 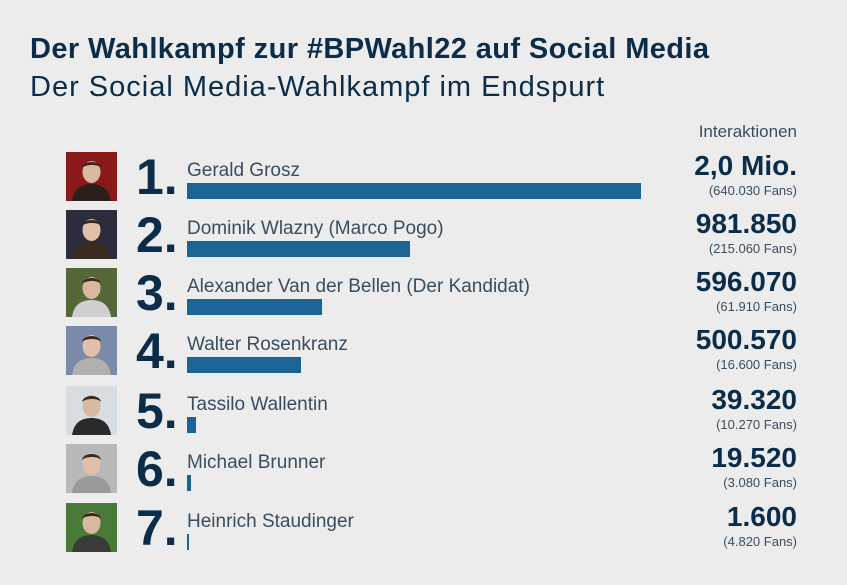 I want to click on fans-count-label: (3.080 Fans), so click(x=760, y=482).